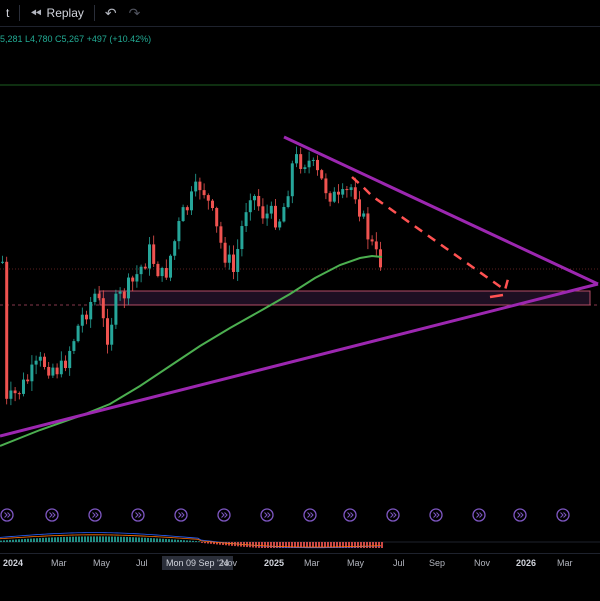  What do you see at coordinates (526, 563) in the screenshot?
I see `time-axis-label: 2026` at bounding box center [526, 563].